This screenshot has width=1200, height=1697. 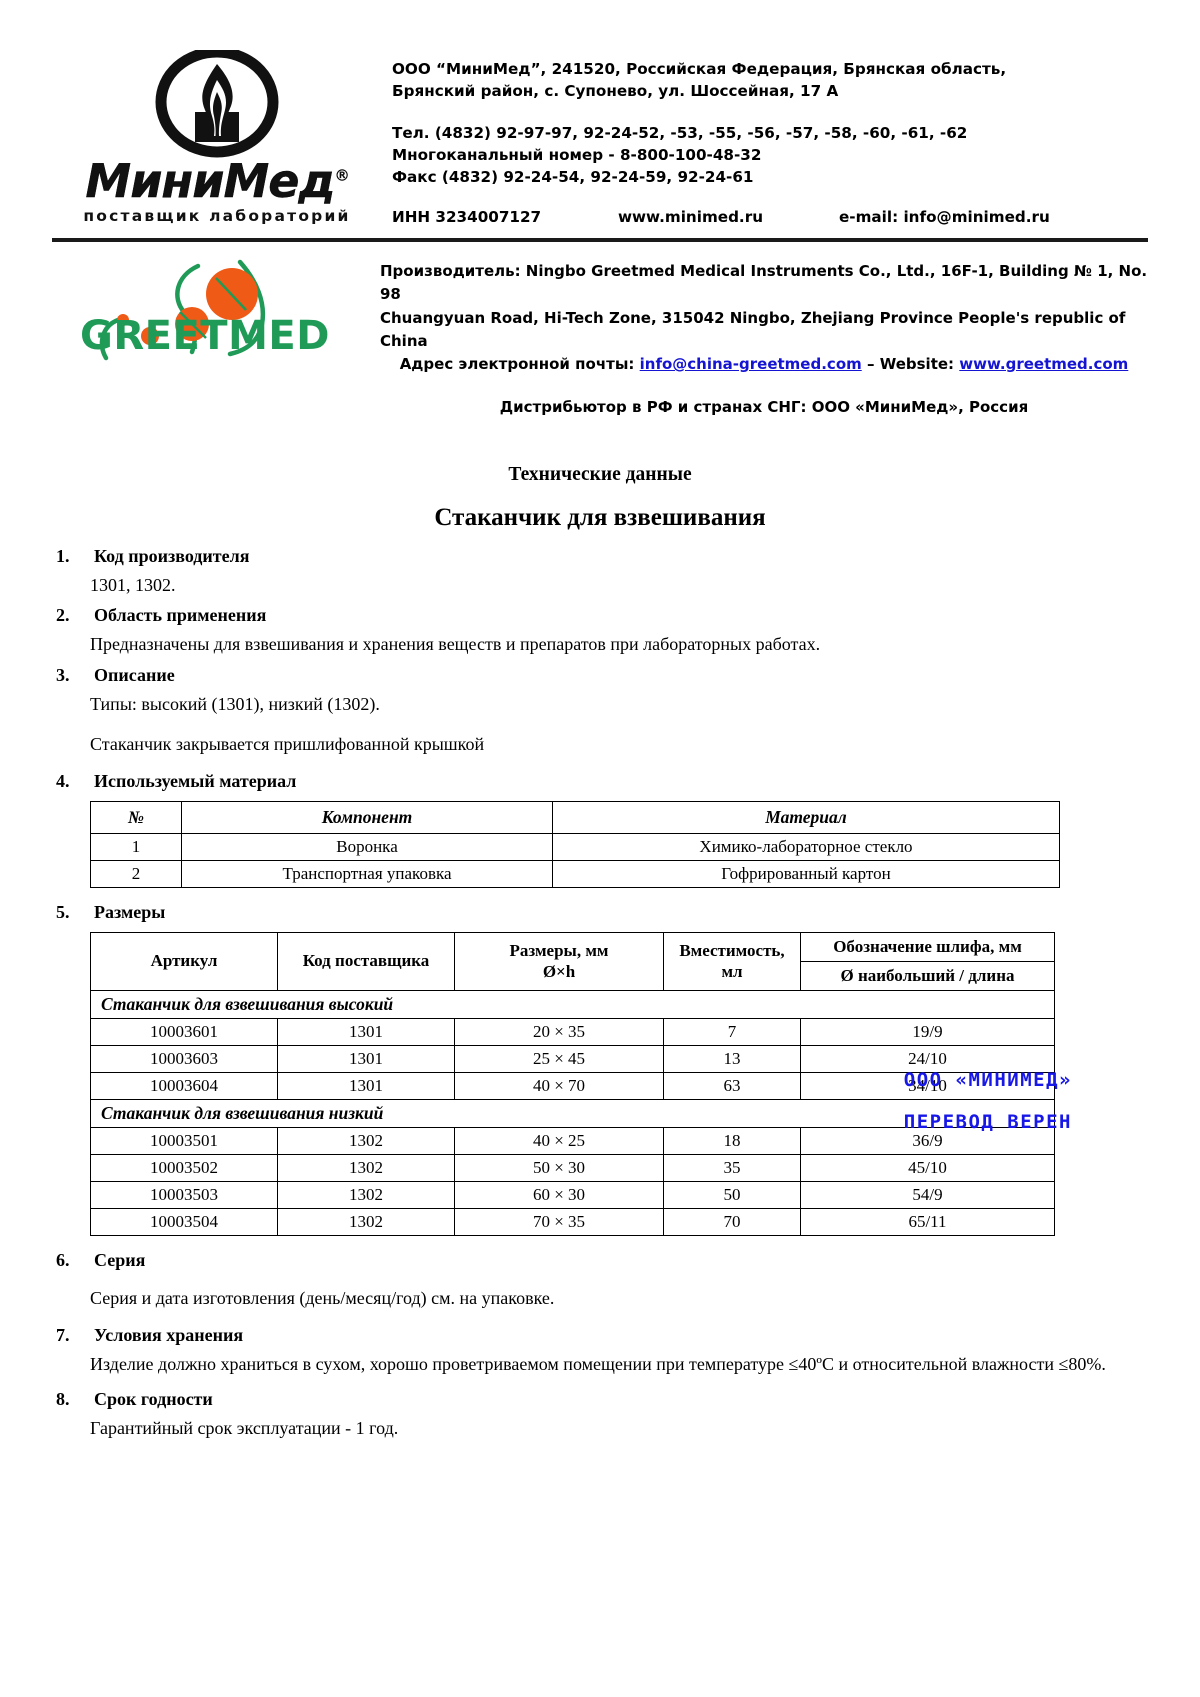 What do you see at coordinates (927, 1086) in the screenshot?
I see `dim-cell-shlif: 34/10` at bounding box center [927, 1086].